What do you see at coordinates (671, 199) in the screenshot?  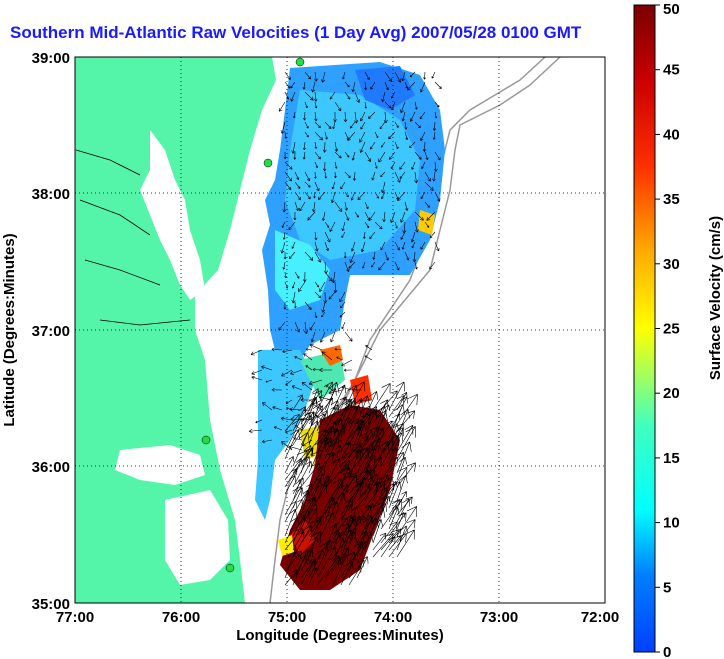 I see `colorbar-tick-label: 35` at bounding box center [671, 199].